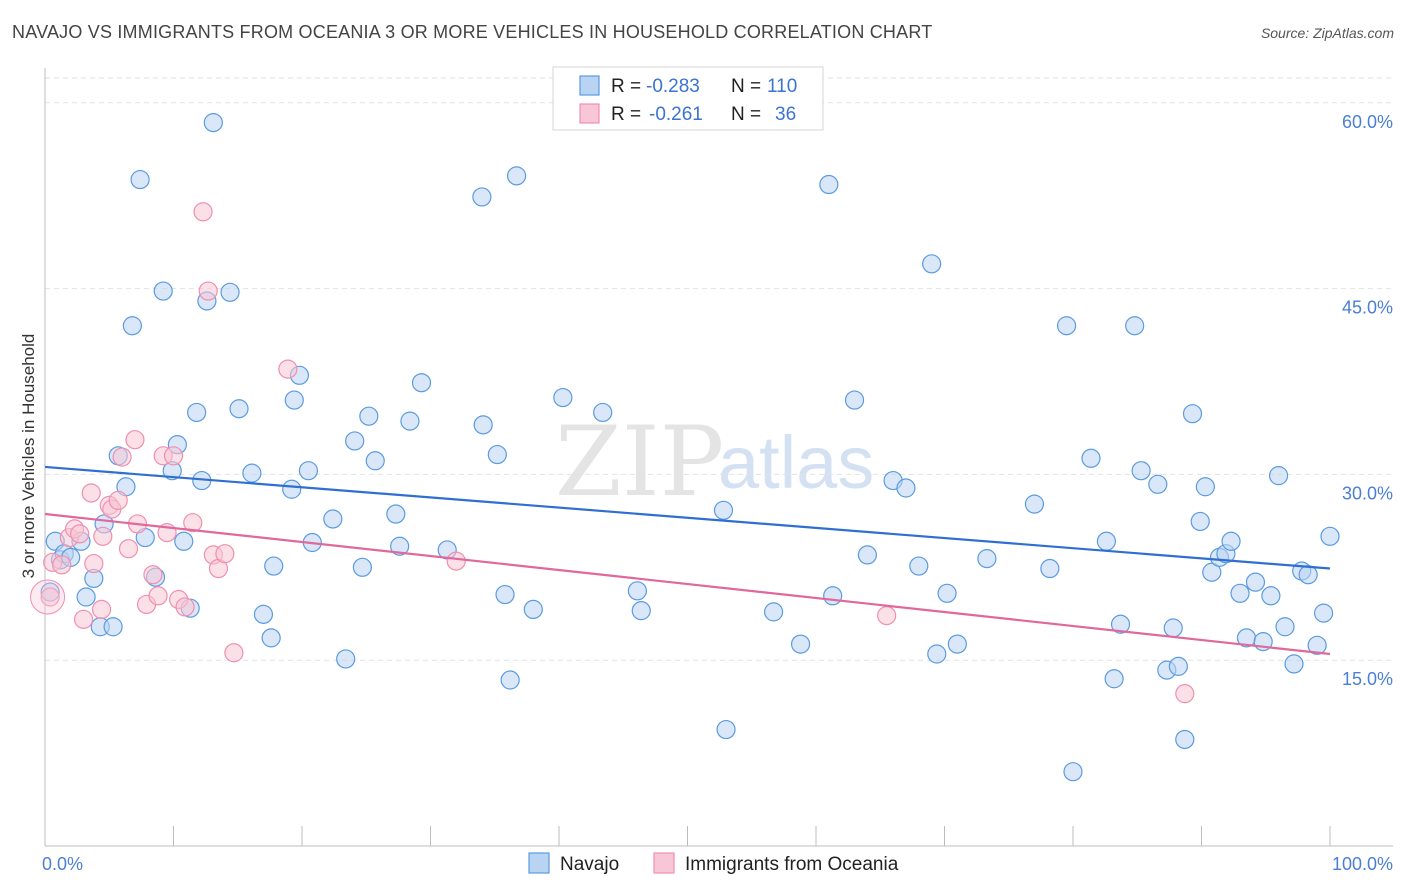  Describe the element at coordinates (626, 86) in the screenshot. I see `legend-r-label-navajo: R =` at that location.